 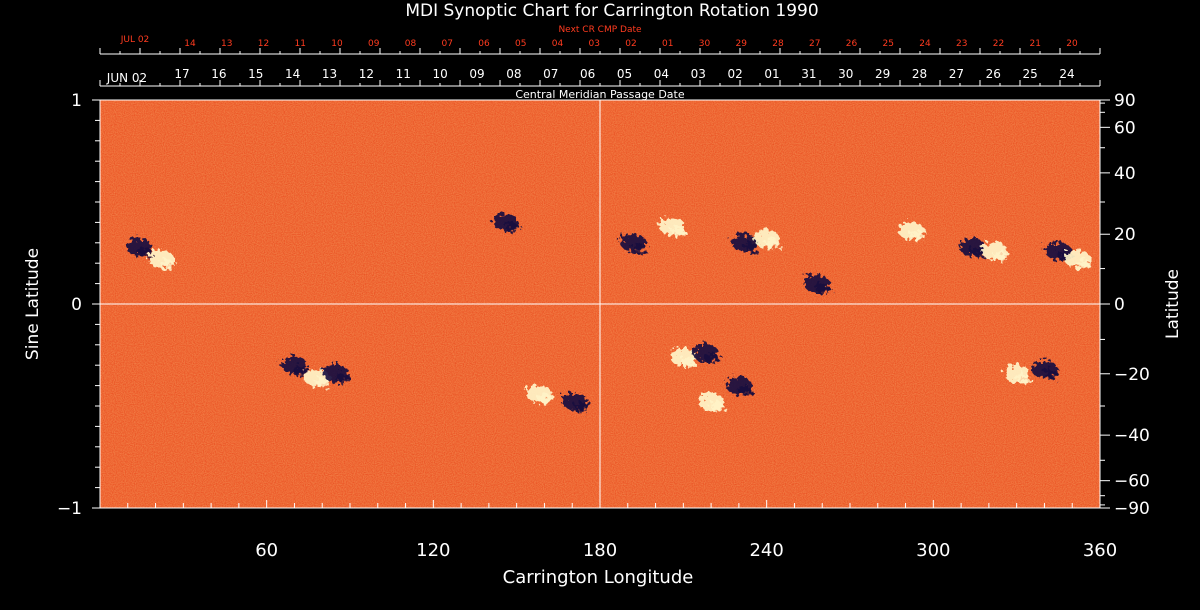 I want to click on cmp-date-label: 01, so click(x=771, y=74).